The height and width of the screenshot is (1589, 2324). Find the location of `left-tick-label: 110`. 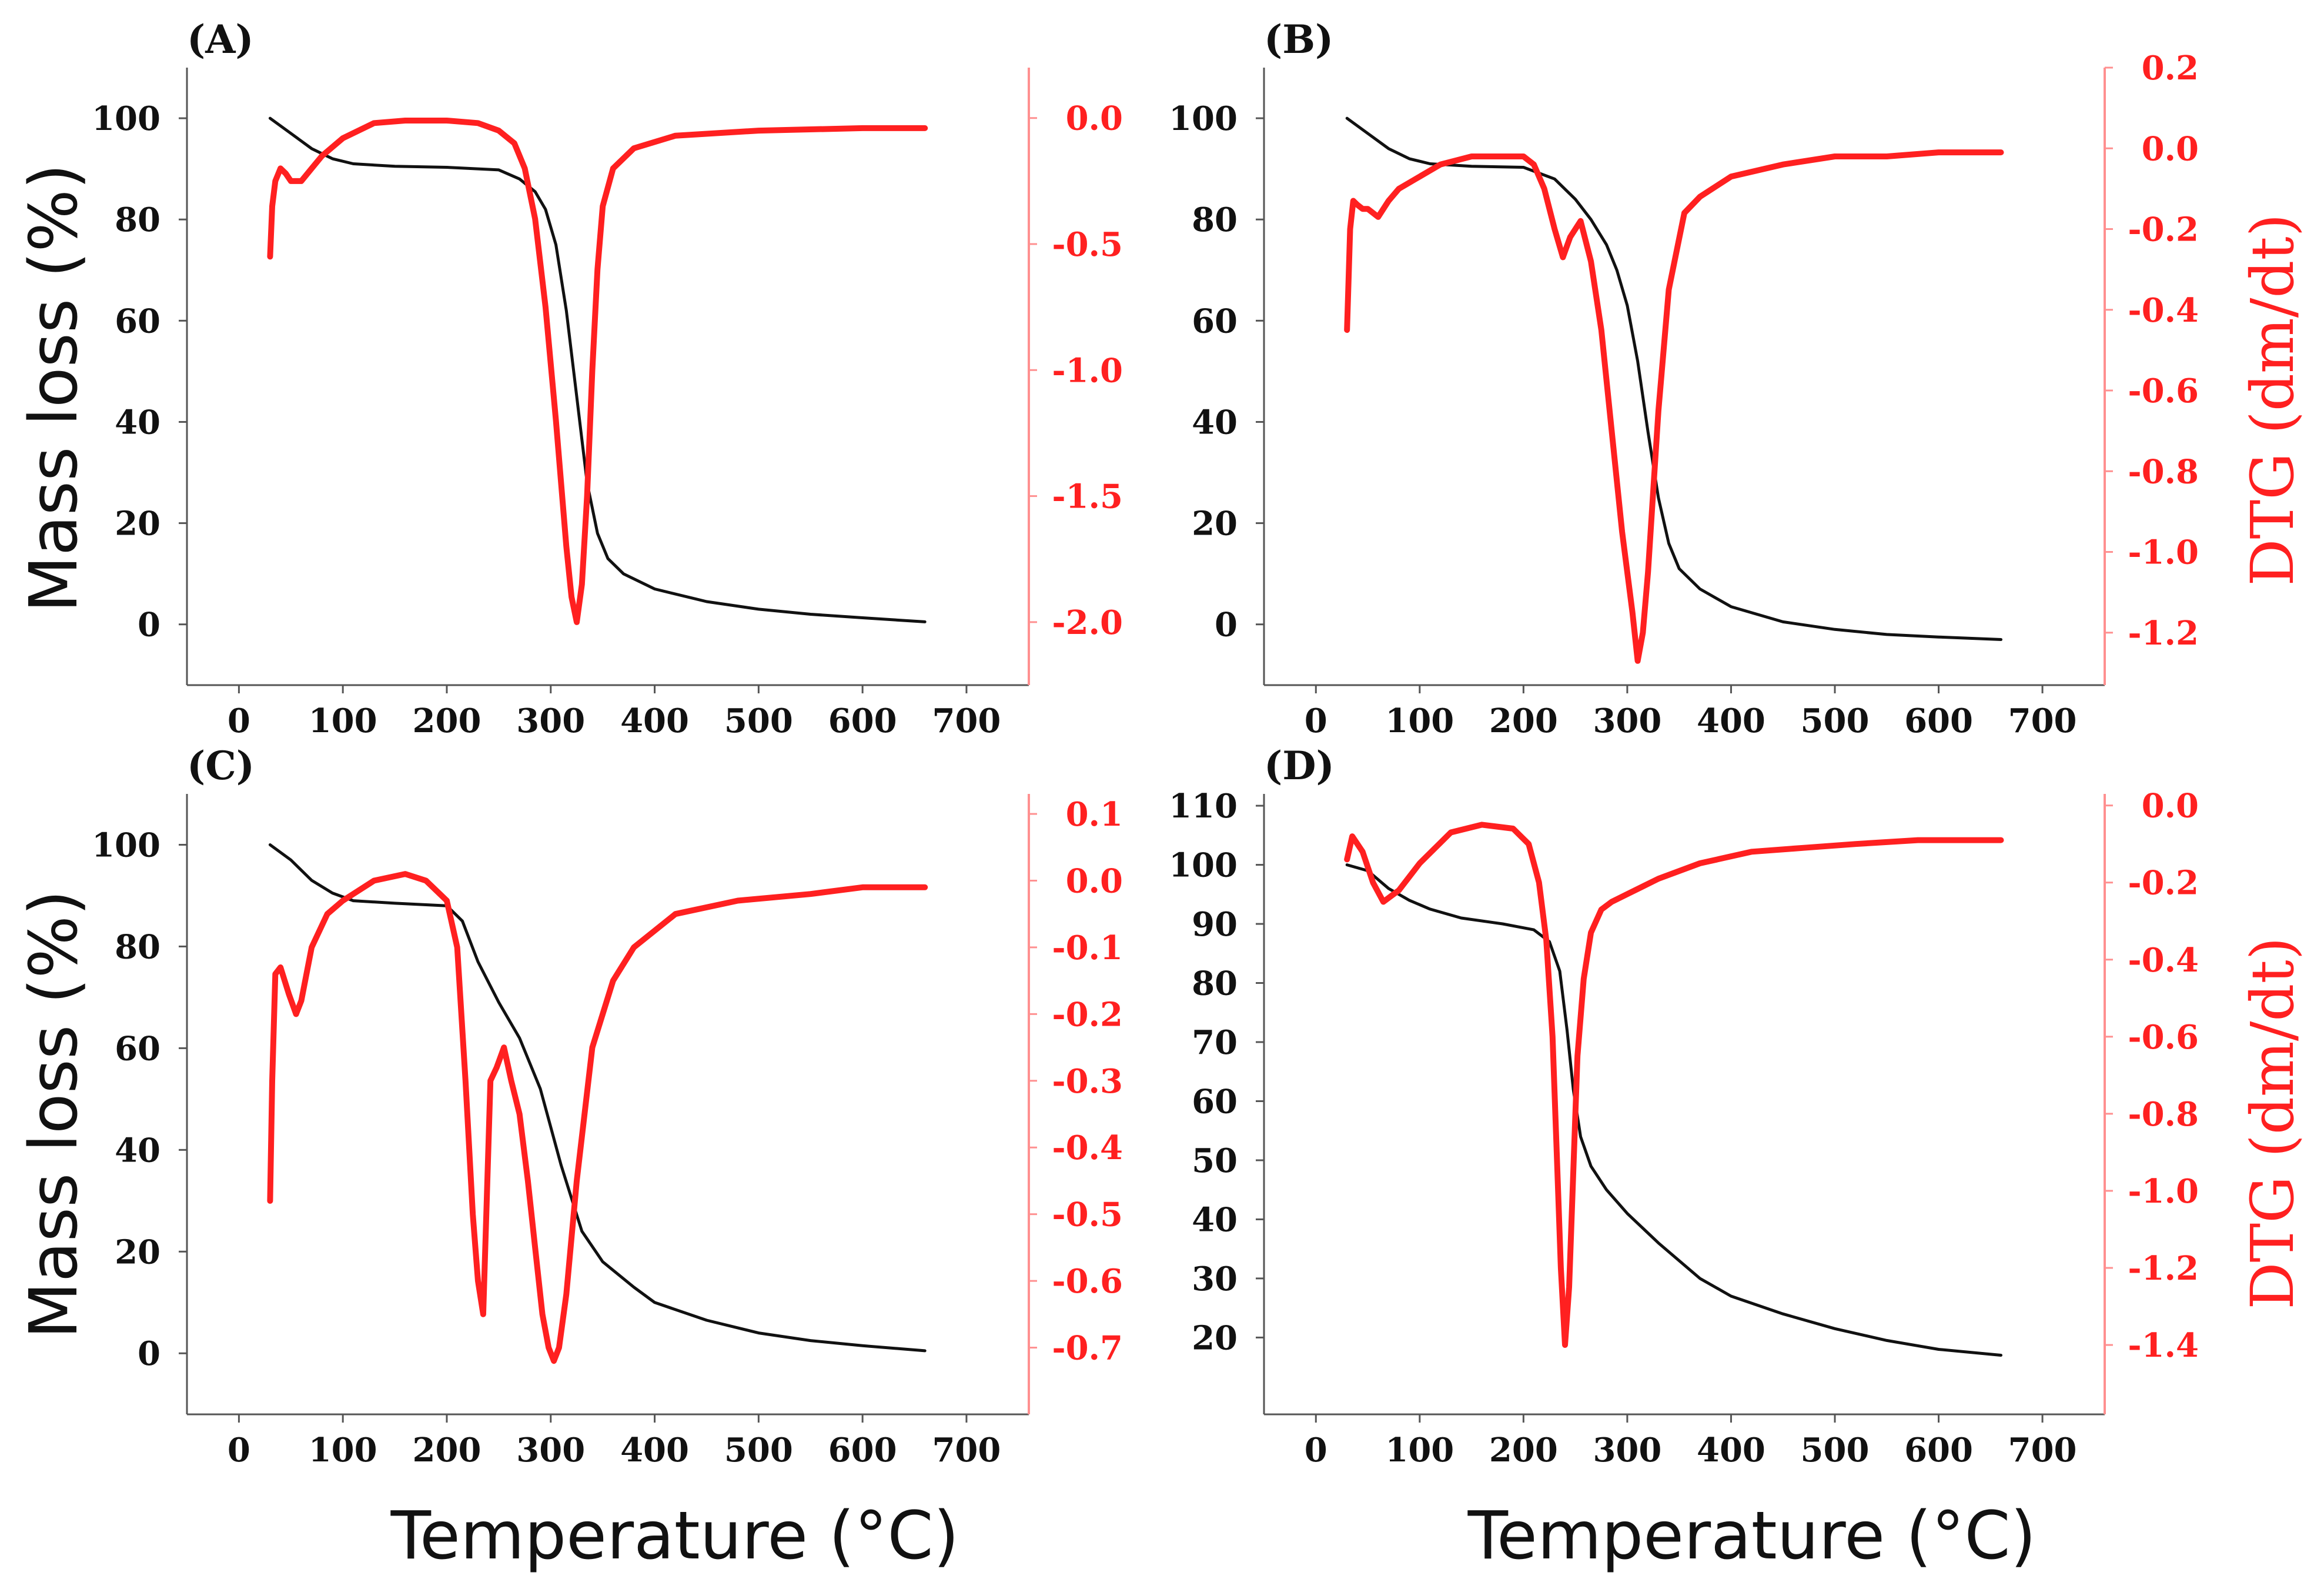

left-tick-label: 110 is located at coordinates (1203, 806).